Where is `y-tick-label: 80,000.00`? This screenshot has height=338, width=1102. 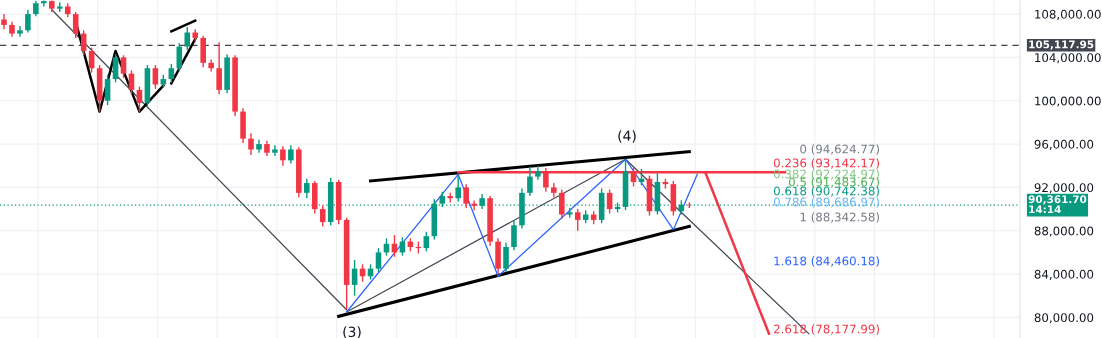
y-tick-label: 80,000.00 is located at coordinates (1064, 318).